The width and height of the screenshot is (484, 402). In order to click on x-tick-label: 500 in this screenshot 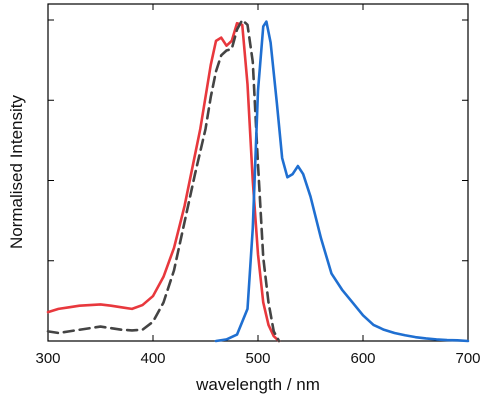, I will do `click(257, 358)`.